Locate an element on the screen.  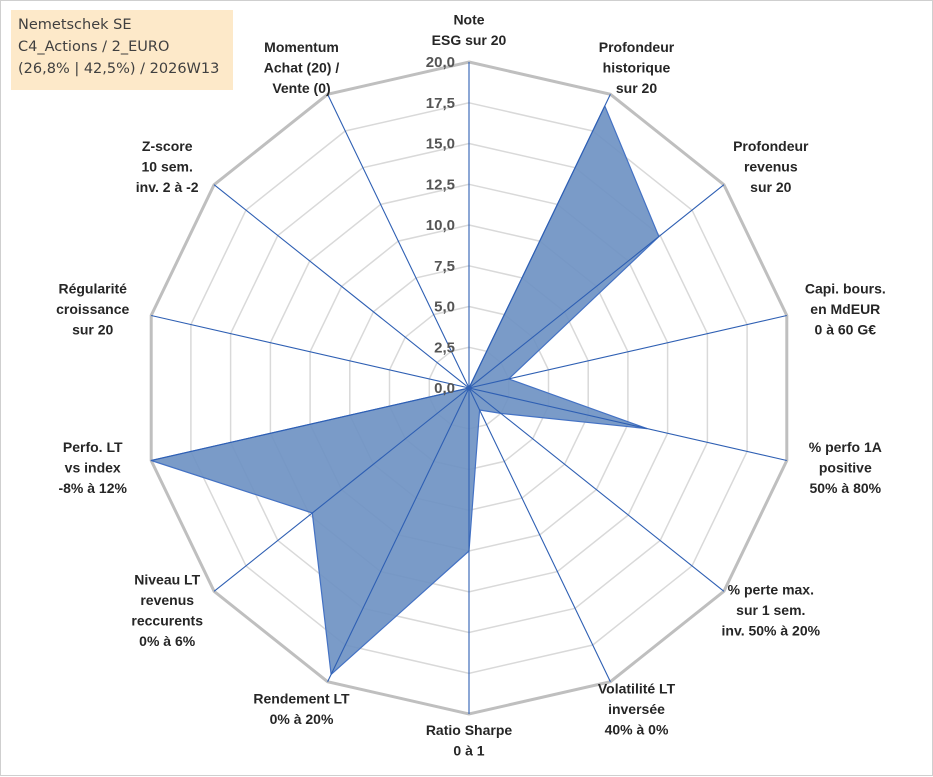
axis-label-2-line-1: revenus is located at coordinates (771, 166).